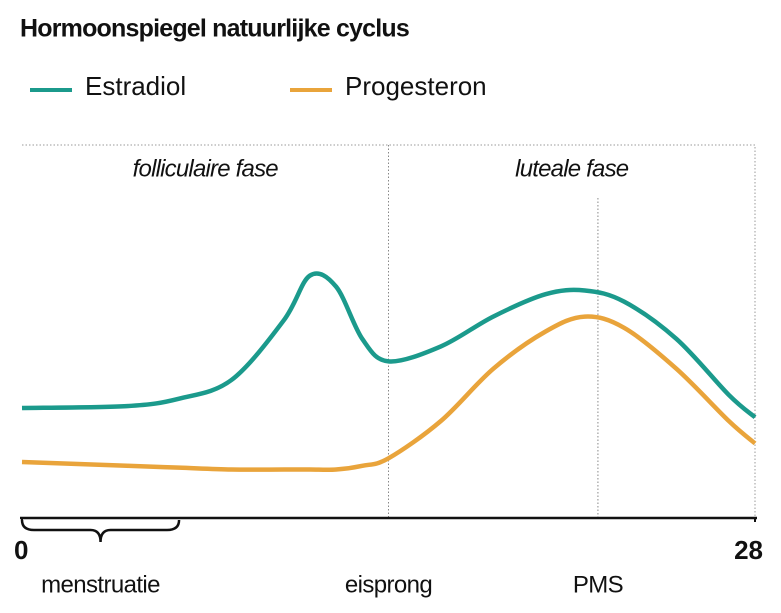 This screenshot has width=781, height=613. I want to click on menstruatie-label: menstruatie, so click(100, 584).